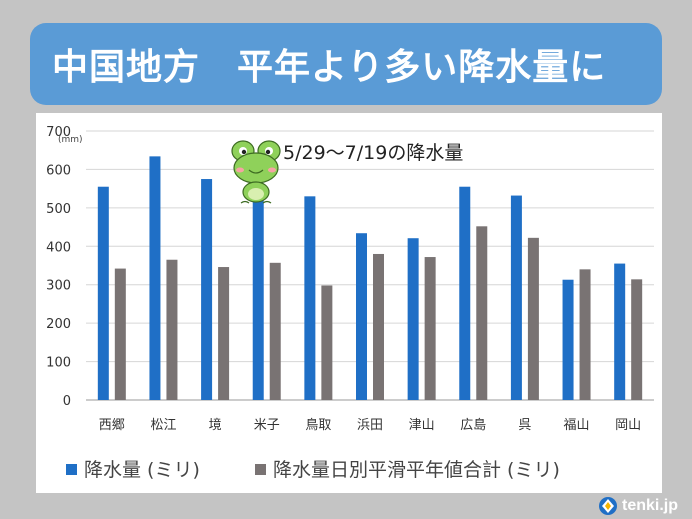  What do you see at coordinates (577, 425) in the screenshot?
I see `x-tick-label: 福山` at bounding box center [577, 425].